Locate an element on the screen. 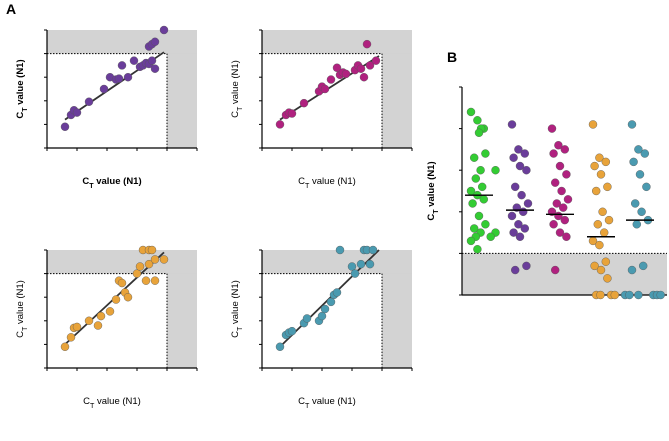 This screenshot has height=441, width=669. scatter-panel-b: CT value (N1) CT value (N1) is located at coordinates (321, 109).